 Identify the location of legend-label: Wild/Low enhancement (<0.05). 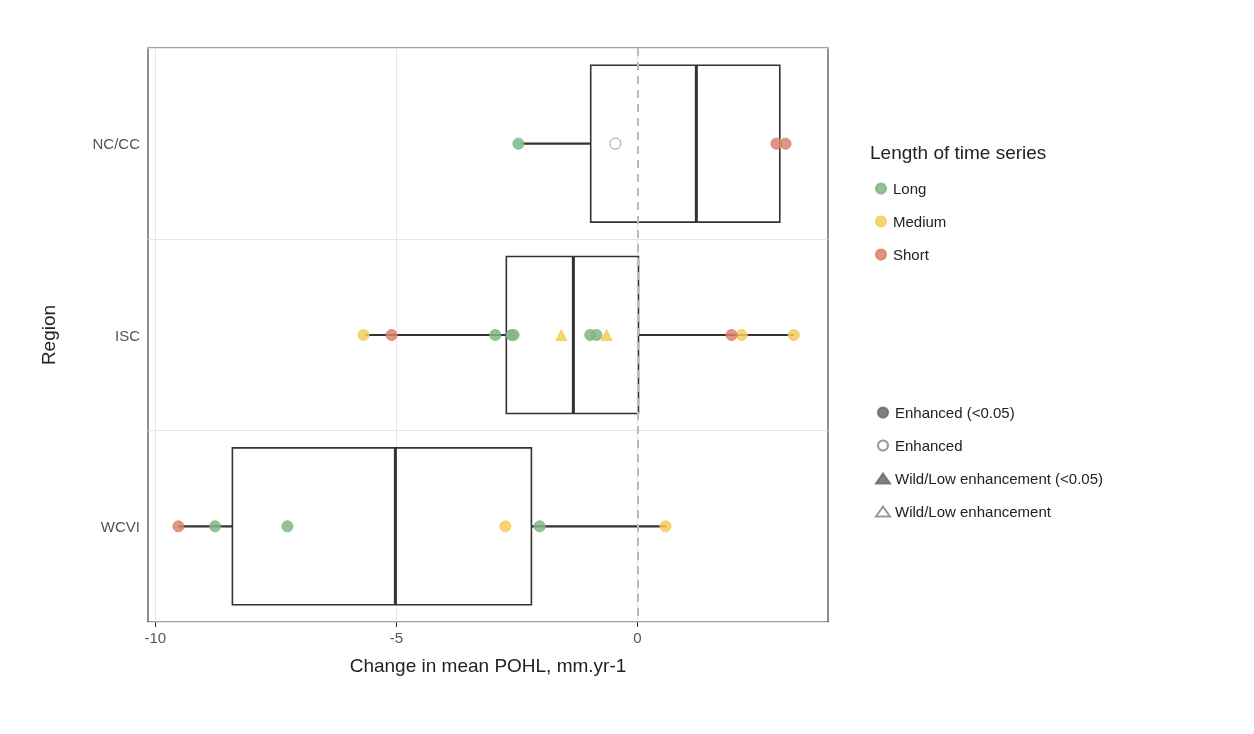
(999, 478).